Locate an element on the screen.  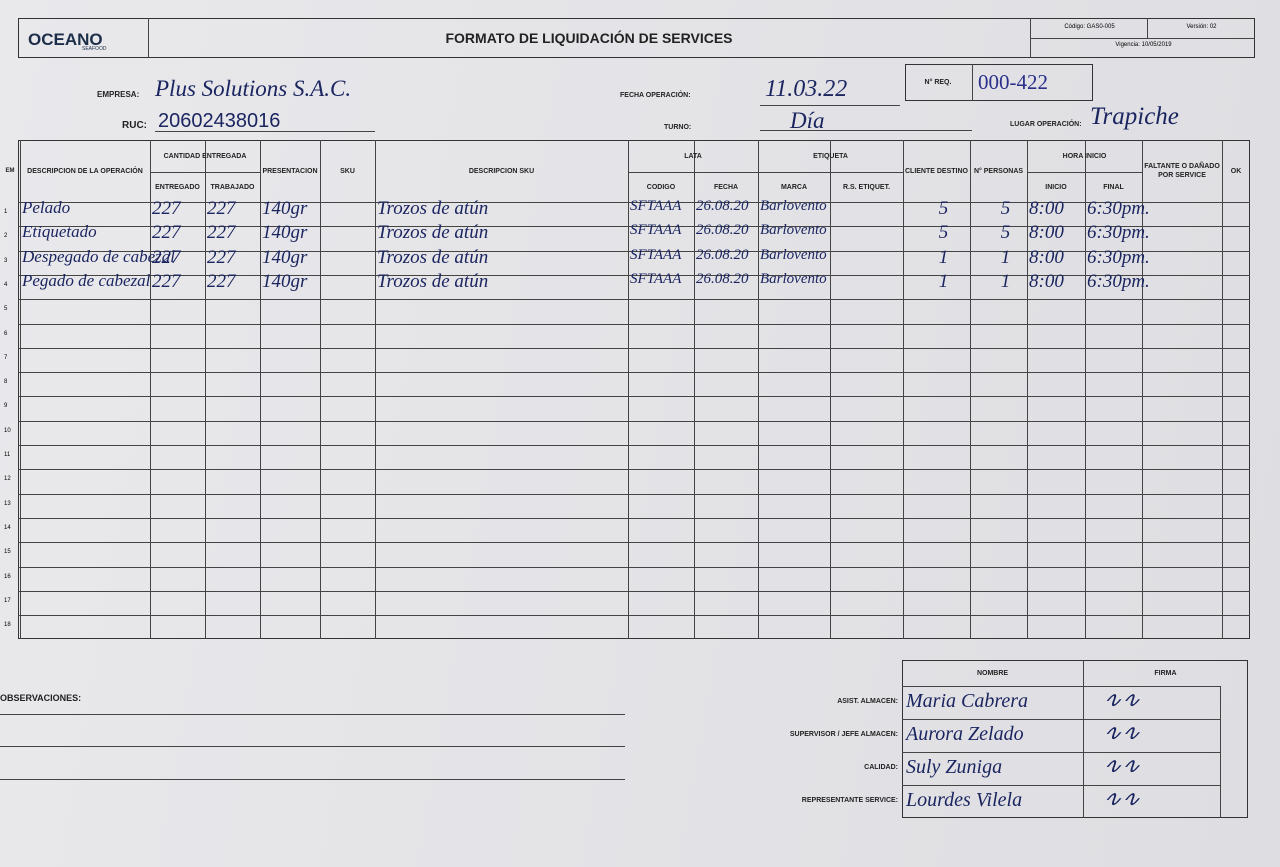
row-number: 5 is located at coordinates (6, 309).